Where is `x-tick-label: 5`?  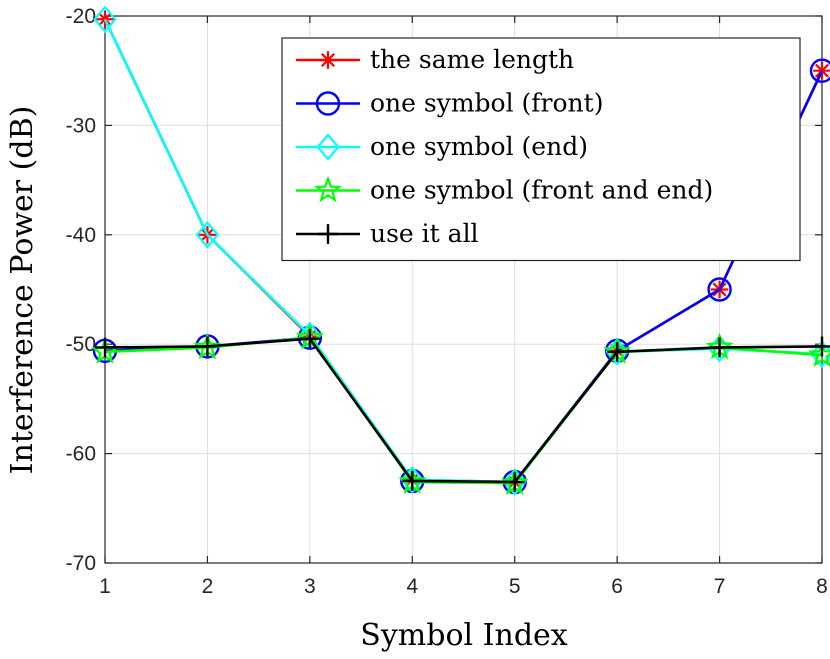 x-tick-label: 5 is located at coordinates (515, 586).